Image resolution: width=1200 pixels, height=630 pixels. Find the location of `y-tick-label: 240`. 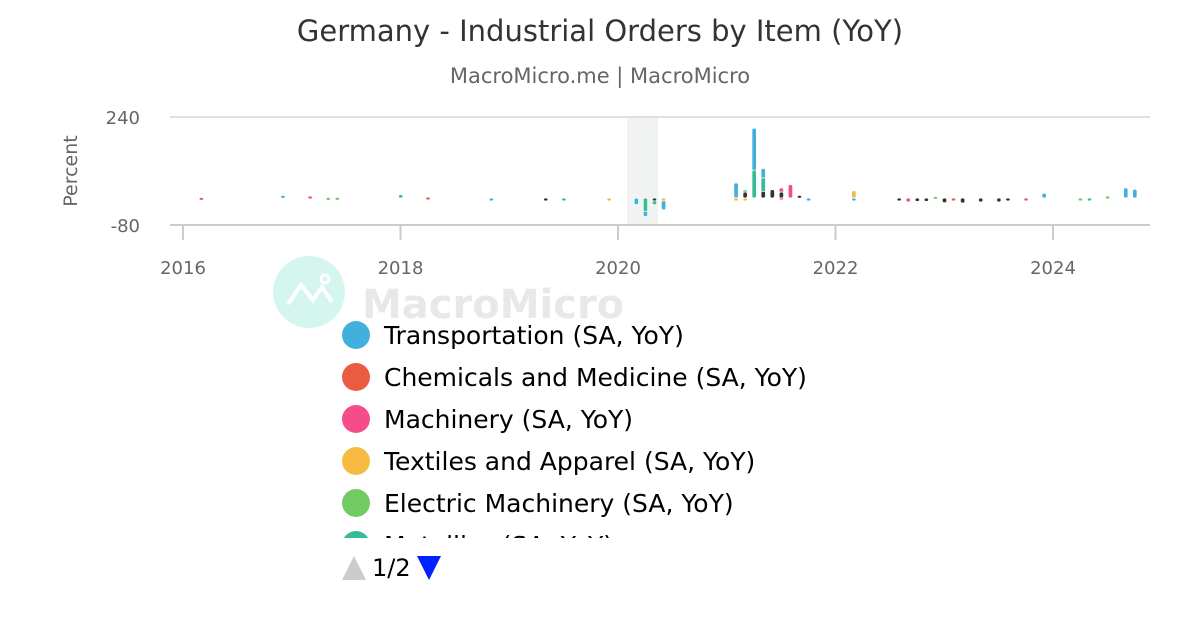

y-tick-label: 240 is located at coordinates (123, 118).